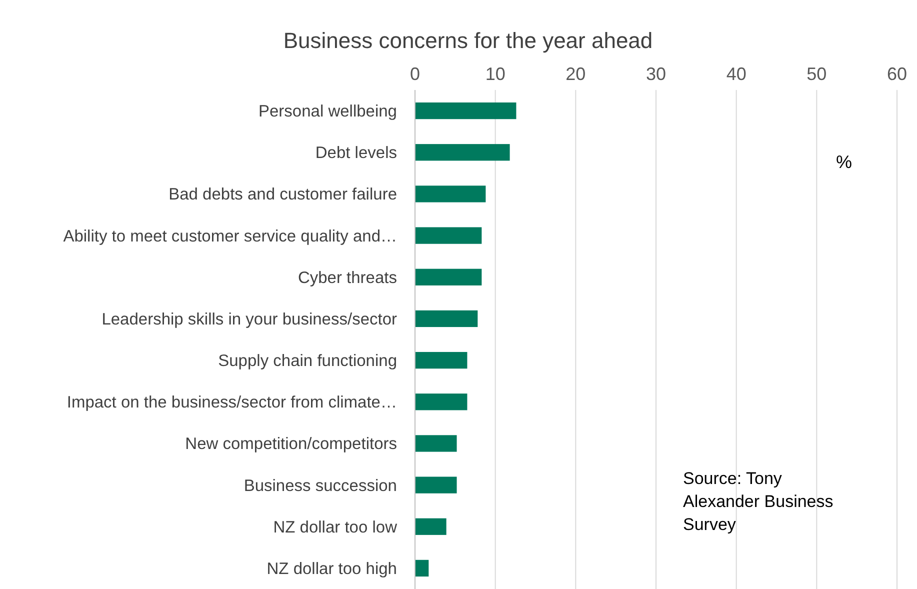 Image resolution: width=917 pixels, height=589 pixels. I want to click on y-tick-label: Supply chain functioning, so click(307, 361).